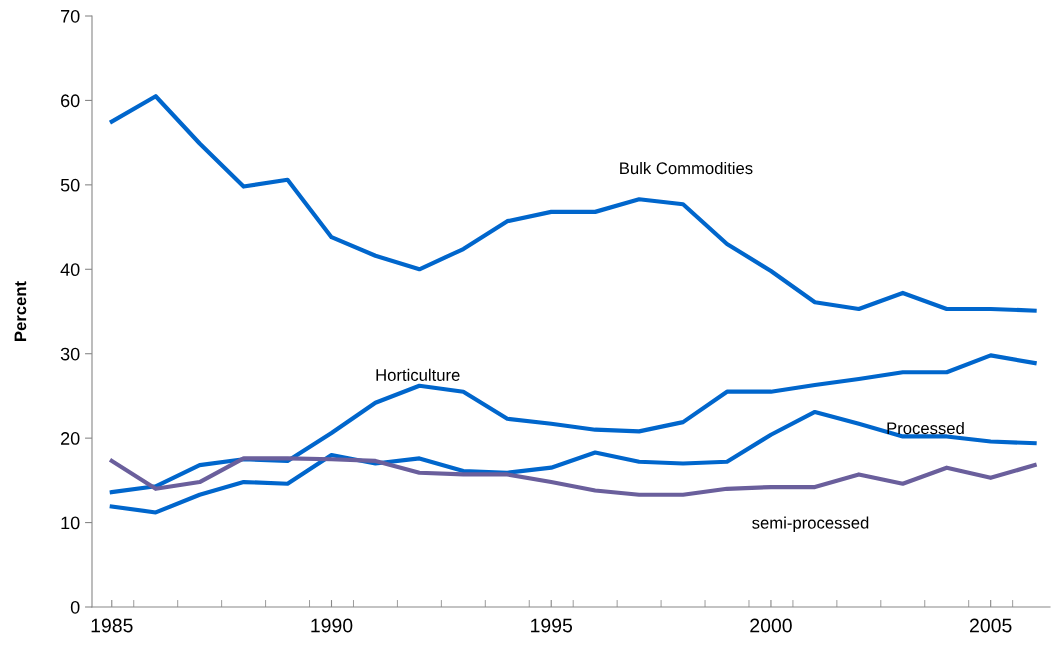 The image size is (1055, 657). I want to click on y-tick-label: 10, so click(70, 523).